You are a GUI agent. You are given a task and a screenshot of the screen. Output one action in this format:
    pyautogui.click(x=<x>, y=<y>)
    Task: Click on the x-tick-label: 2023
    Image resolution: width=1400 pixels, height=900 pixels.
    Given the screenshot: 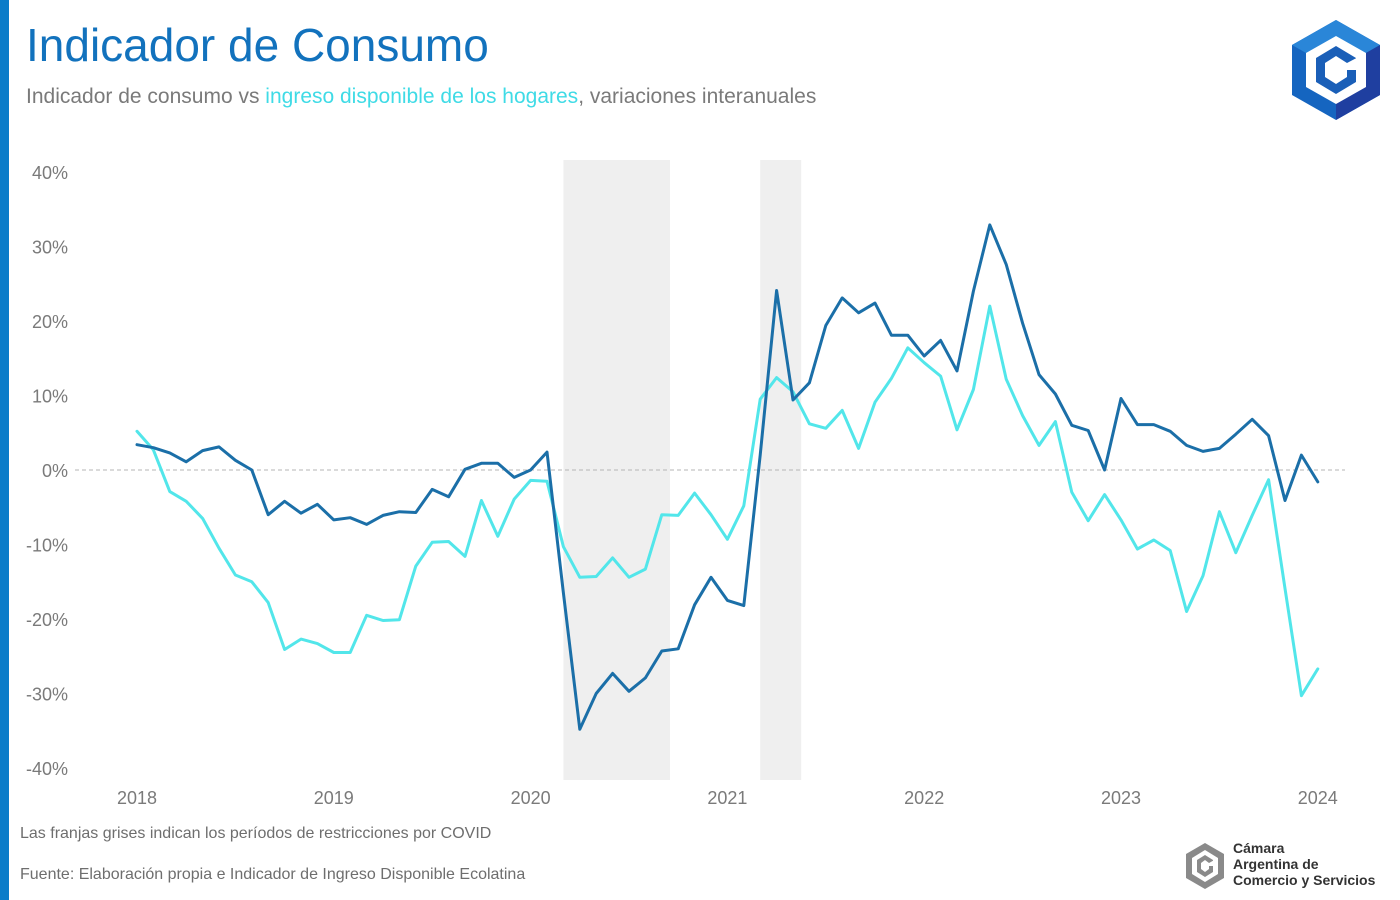 What is the action you would take?
    pyautogui.click(x=1121, y=798)
    